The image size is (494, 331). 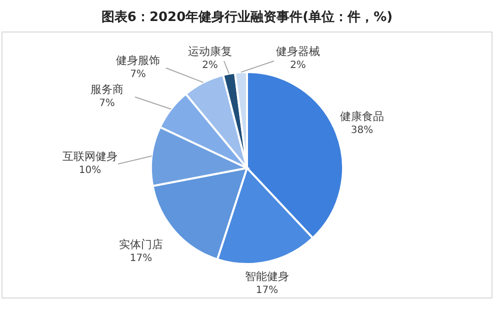 What do you see at coordinates (210, 51) in the screenshot?
I see `slice-label: 运动康复` at bounding box center [210, 51].